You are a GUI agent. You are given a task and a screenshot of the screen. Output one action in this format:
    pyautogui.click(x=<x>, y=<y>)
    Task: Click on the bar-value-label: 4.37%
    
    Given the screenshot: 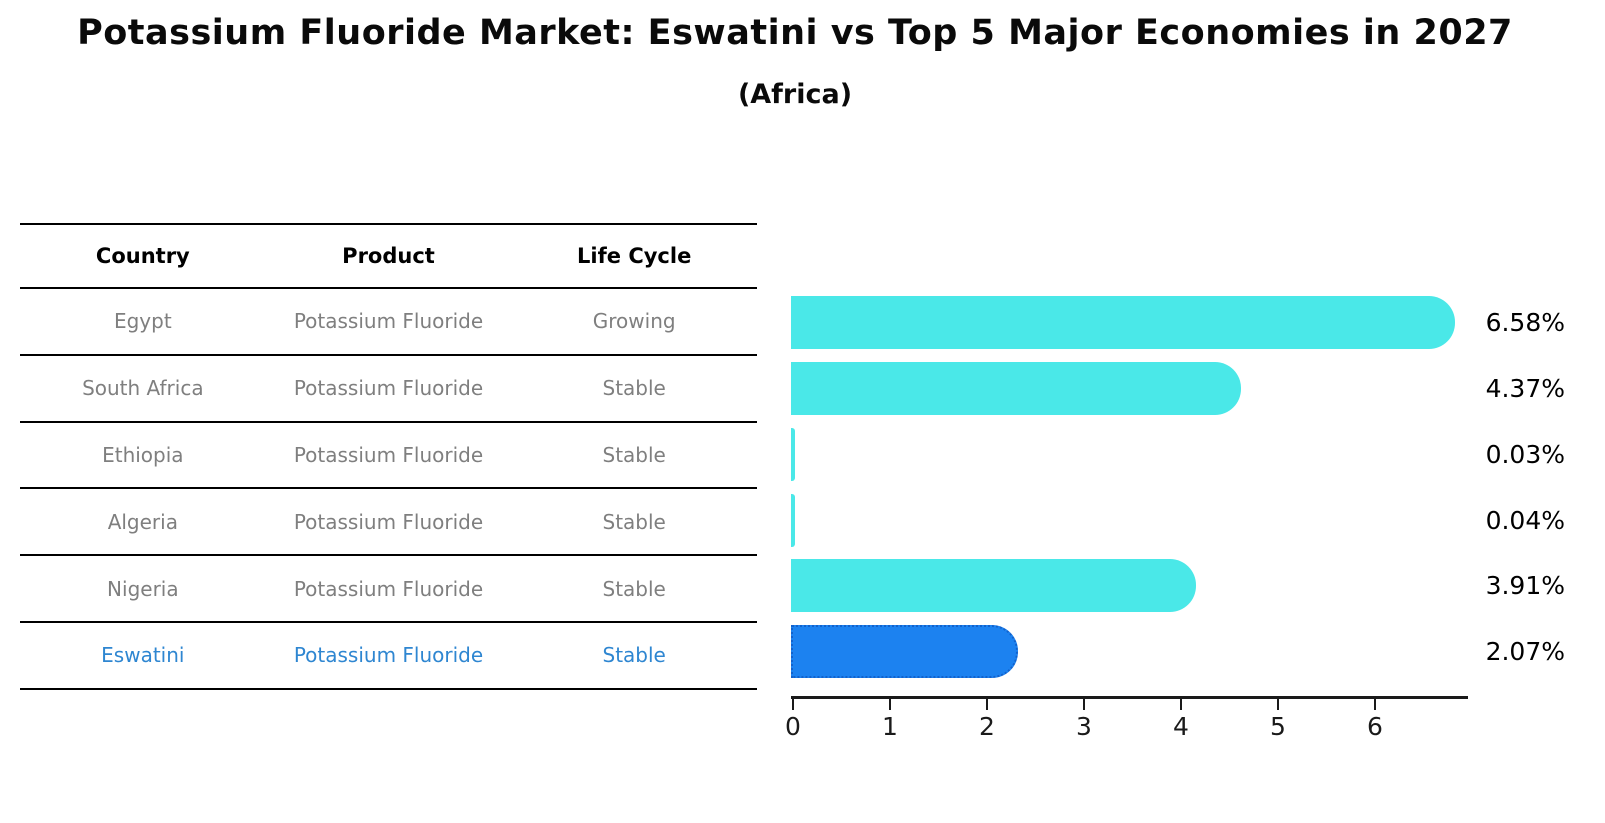 What is the action you would take?
    pyautogui.click(x=1525, y=388)
    